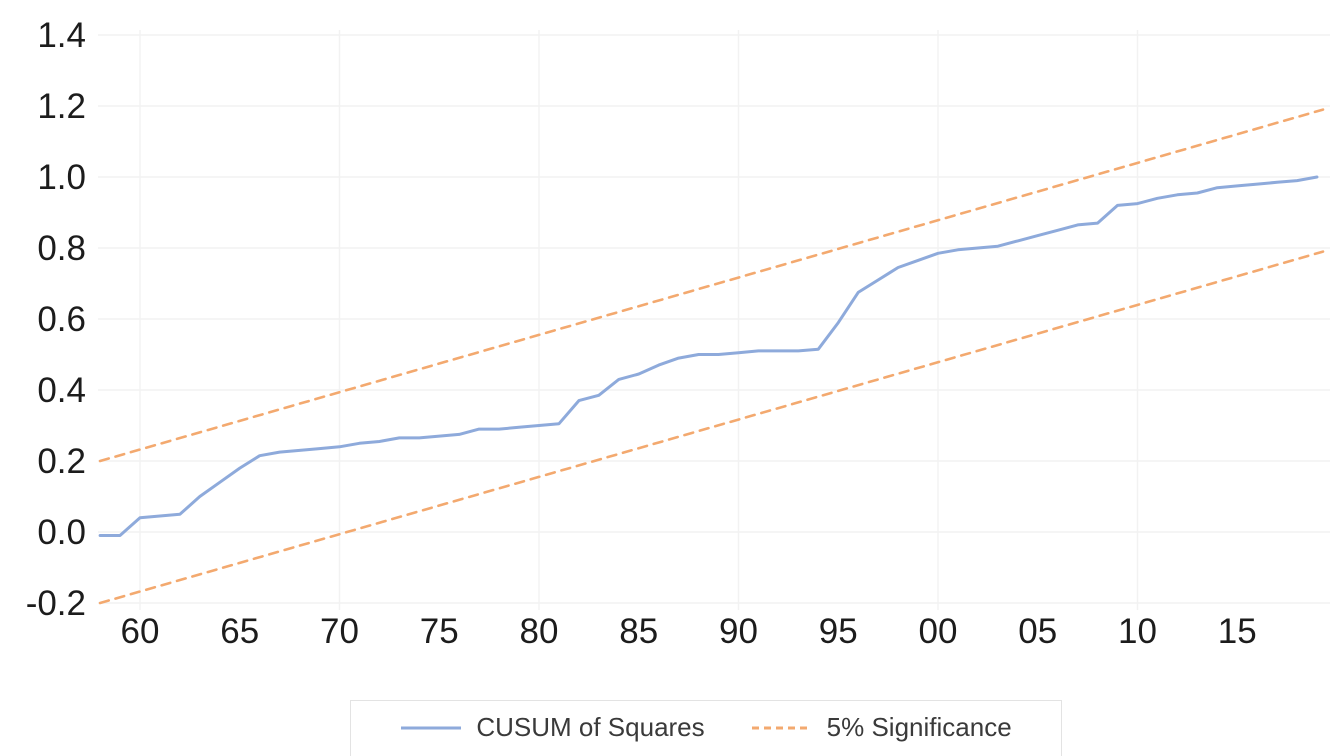 Image resolution: width=1335 pixels, height=756 pixels. Describe the element at coordinates (838, 631) in the screenshot. I see `x-tick-label: 95` at that location.